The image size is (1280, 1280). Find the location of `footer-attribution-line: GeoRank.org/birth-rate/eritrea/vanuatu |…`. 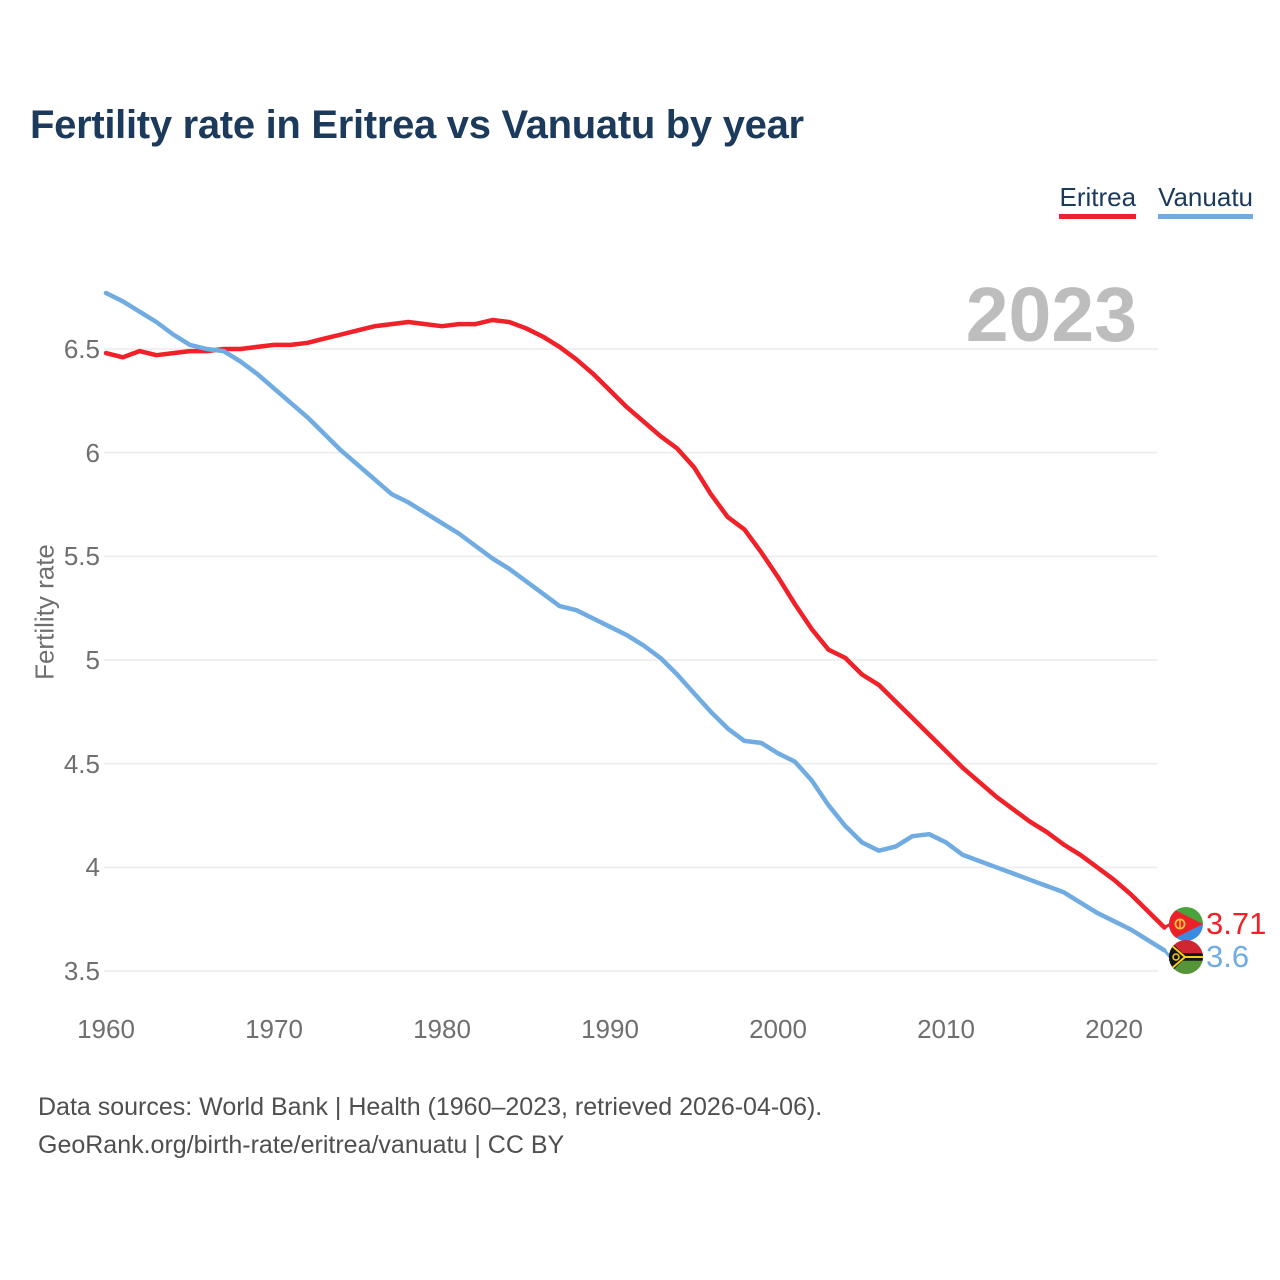

footer-attribution-line: GeoRank.org/birth-rate/eritrea/vanuatu |… is located at coordinates (301, 1145).